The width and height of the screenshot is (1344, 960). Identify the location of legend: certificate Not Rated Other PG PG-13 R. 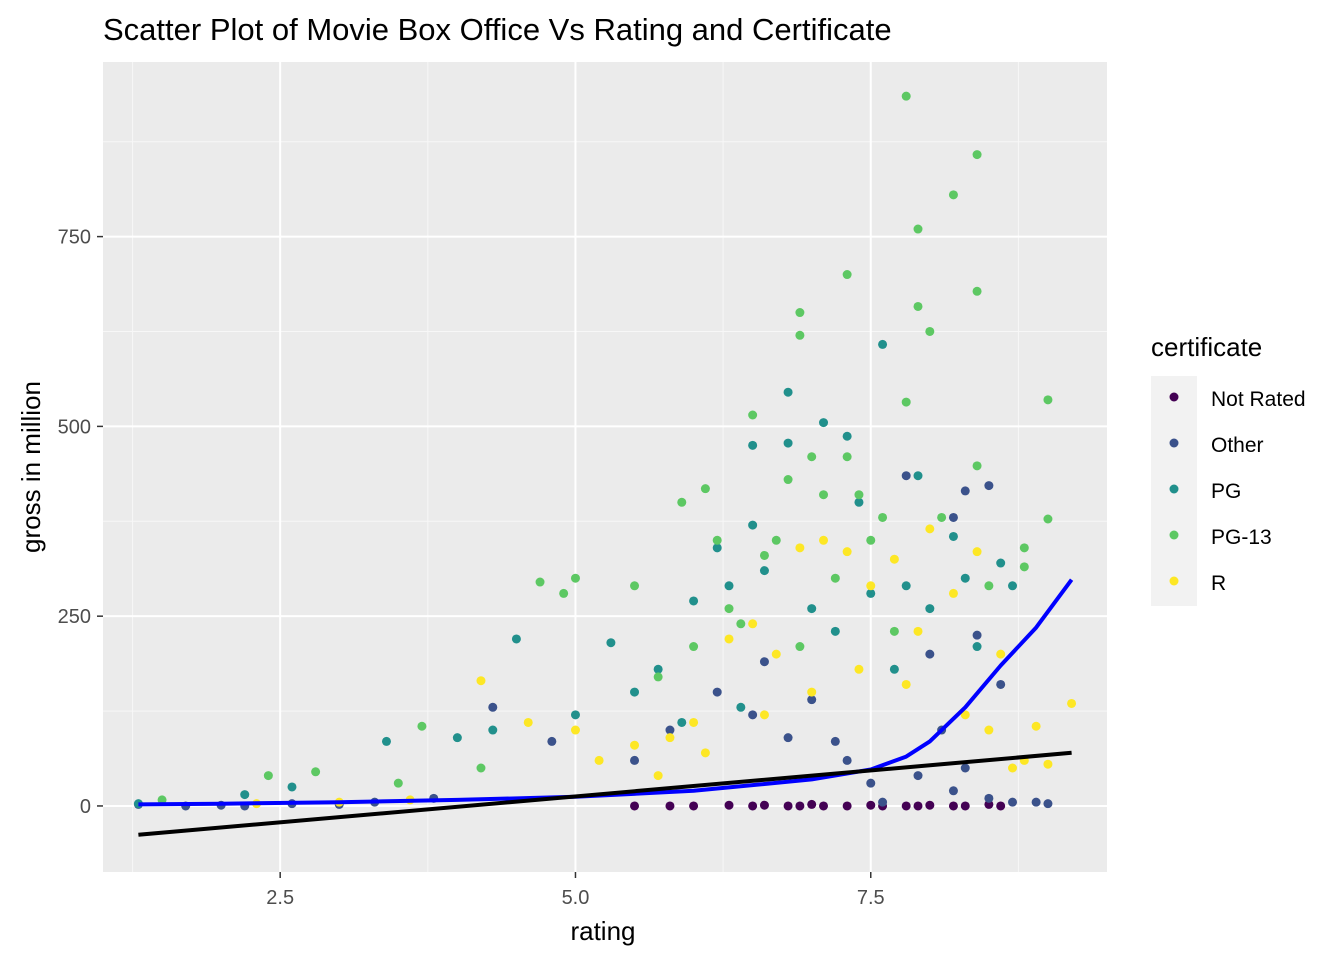
(1228, 469).